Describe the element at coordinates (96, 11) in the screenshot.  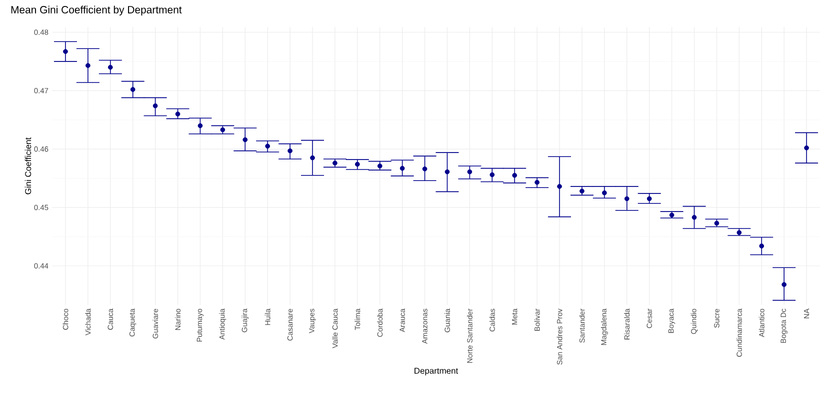
I see `chart-title: Mean Gini Coefficient by Department` at that location.